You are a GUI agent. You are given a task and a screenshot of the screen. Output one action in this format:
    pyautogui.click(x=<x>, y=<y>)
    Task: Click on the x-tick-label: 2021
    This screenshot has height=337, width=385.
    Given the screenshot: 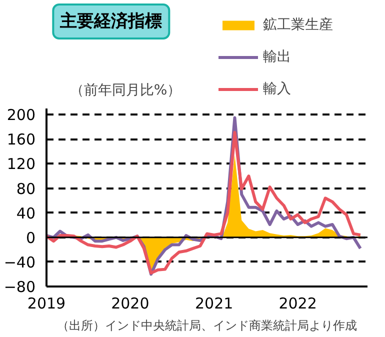 What is the action you would take?
    pyautogui.click(x=214, y=303)
    